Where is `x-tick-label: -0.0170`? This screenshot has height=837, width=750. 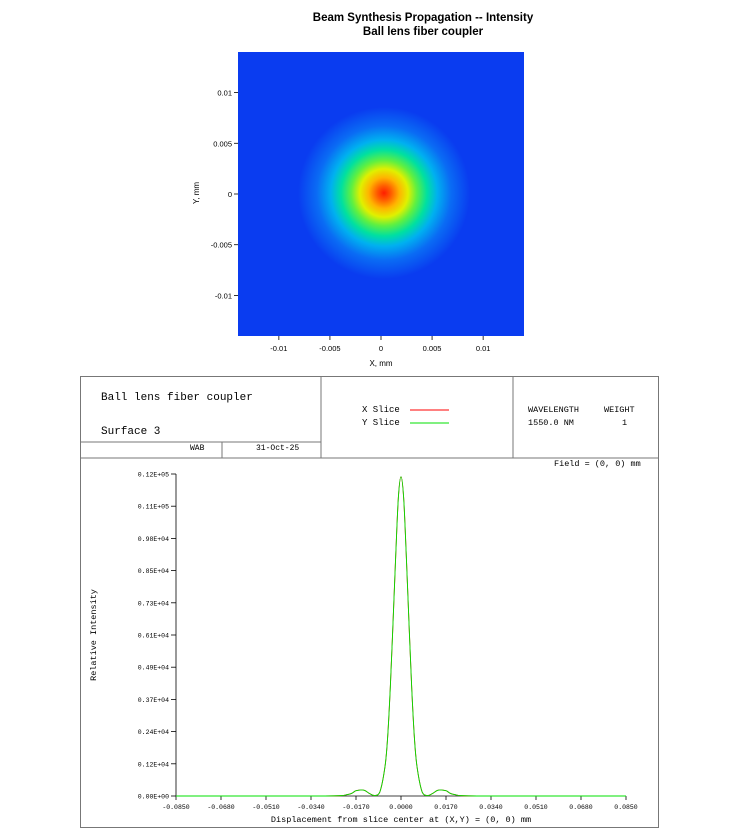
x-tick-label: -0.0170 is located at coordinates (355, 807).